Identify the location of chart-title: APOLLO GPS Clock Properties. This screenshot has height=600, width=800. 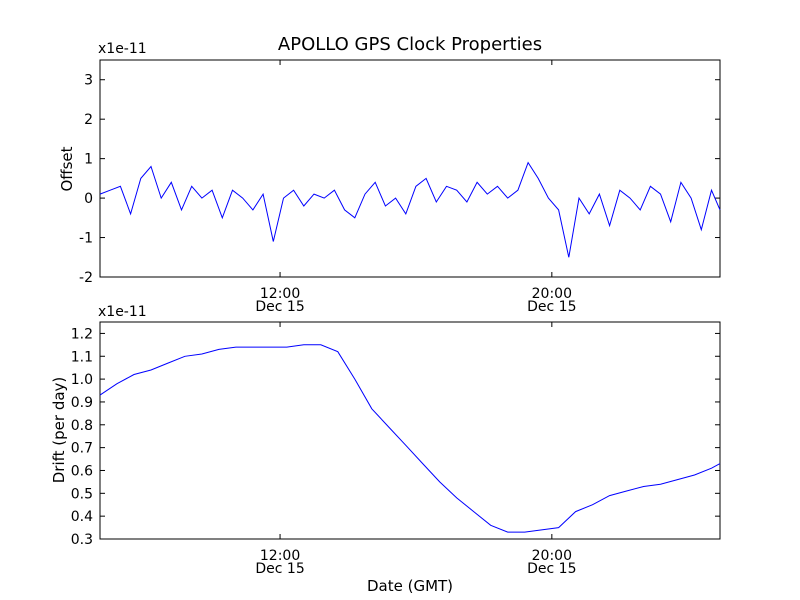
(410, 44).